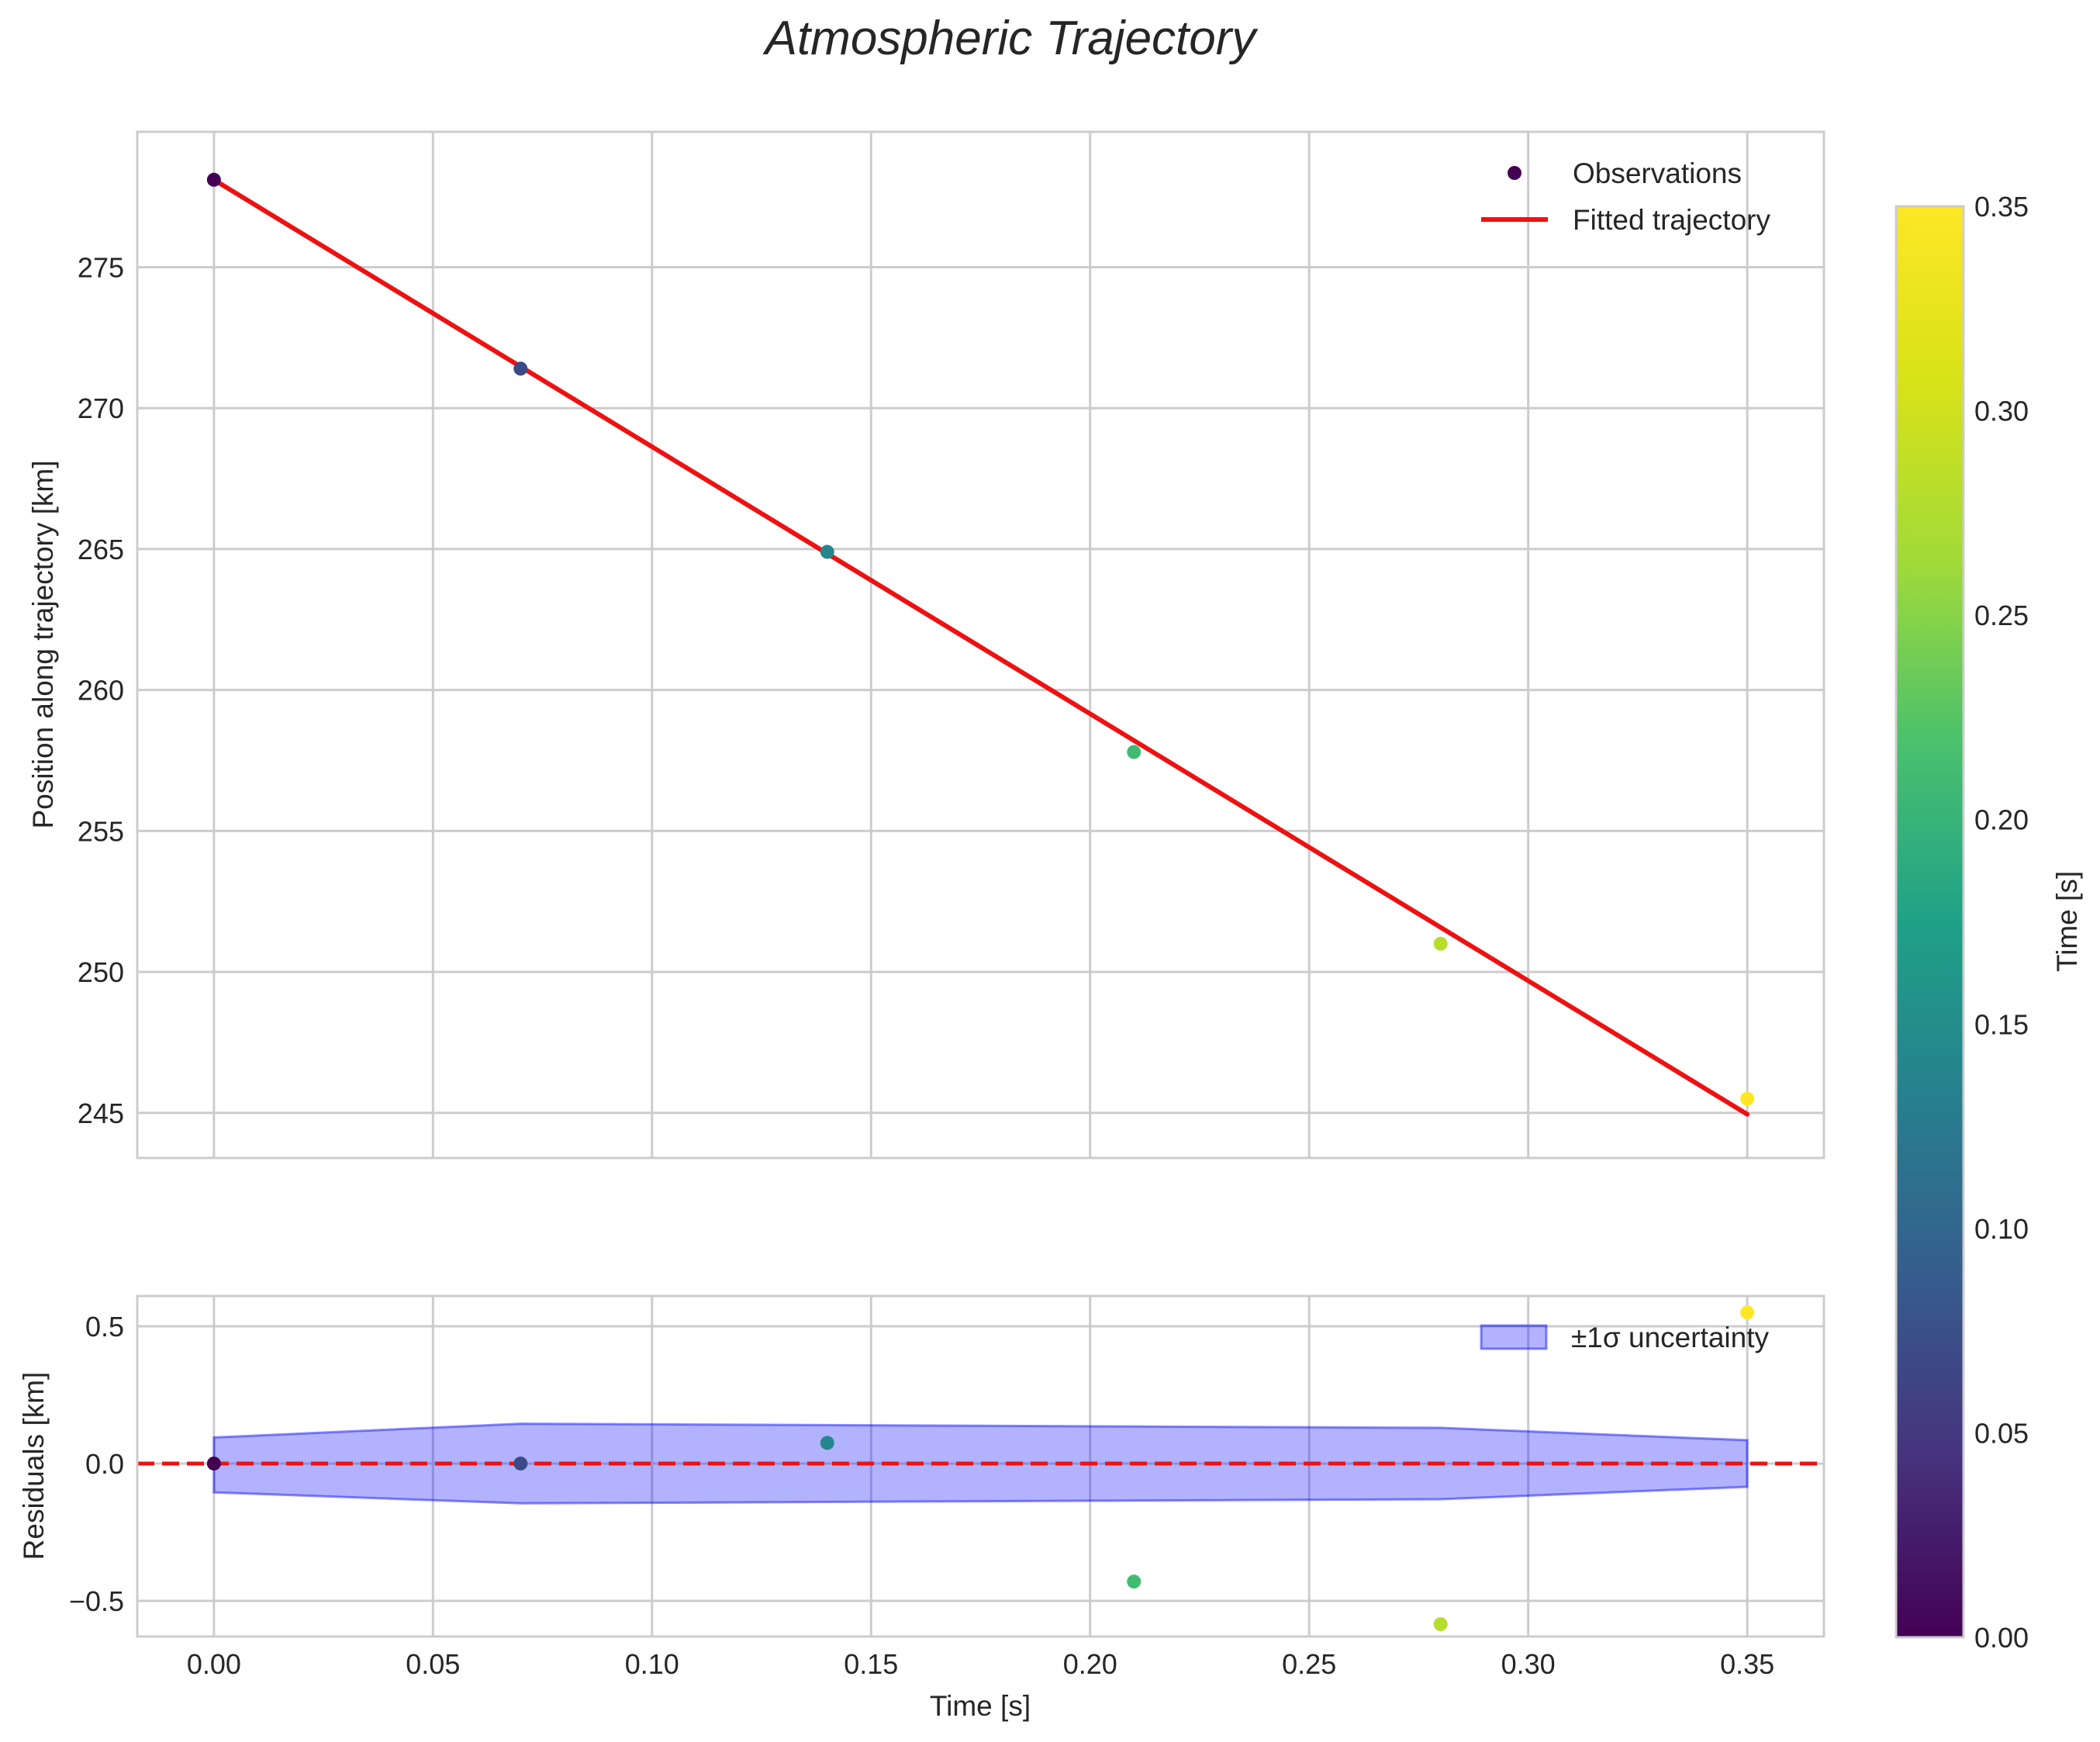 The height and width of the screenshot is (1742, 2100). Describe the element at coordinates (2001, 1229) in the screenshot. I see `colorbar-tick-label: 0.10` at that location.